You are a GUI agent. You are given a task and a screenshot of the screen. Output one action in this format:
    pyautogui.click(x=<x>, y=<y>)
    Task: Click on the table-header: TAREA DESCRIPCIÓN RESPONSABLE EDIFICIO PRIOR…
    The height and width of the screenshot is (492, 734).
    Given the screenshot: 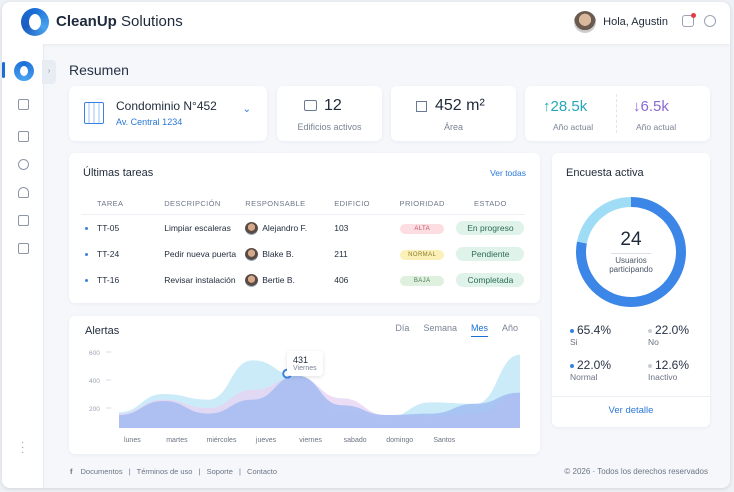 What is the action you would take?
    pyautogui.click(x=303, y=204)
    